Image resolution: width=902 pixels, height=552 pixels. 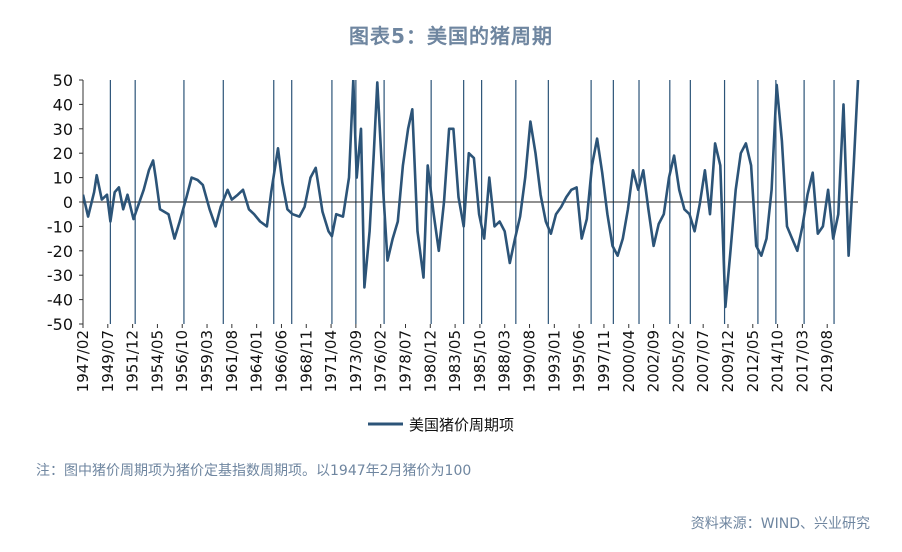 What do you see at coordinates (306, 361) in the screenshot?
I see `x-tick-label: 1968/11` at bounding box center [306, 361].